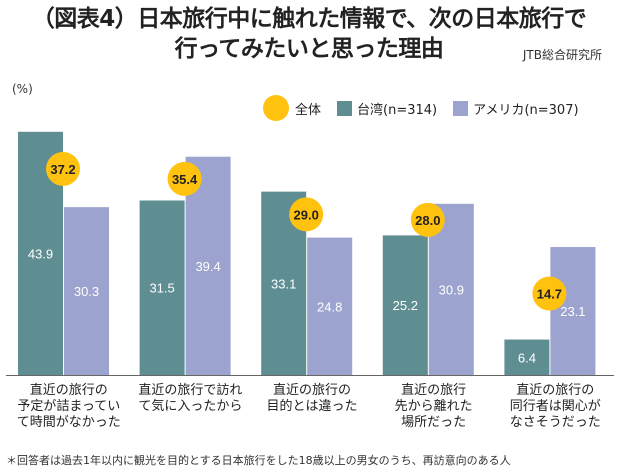  I want to click on source-label: JTB総合研究所, so click(562, 55).